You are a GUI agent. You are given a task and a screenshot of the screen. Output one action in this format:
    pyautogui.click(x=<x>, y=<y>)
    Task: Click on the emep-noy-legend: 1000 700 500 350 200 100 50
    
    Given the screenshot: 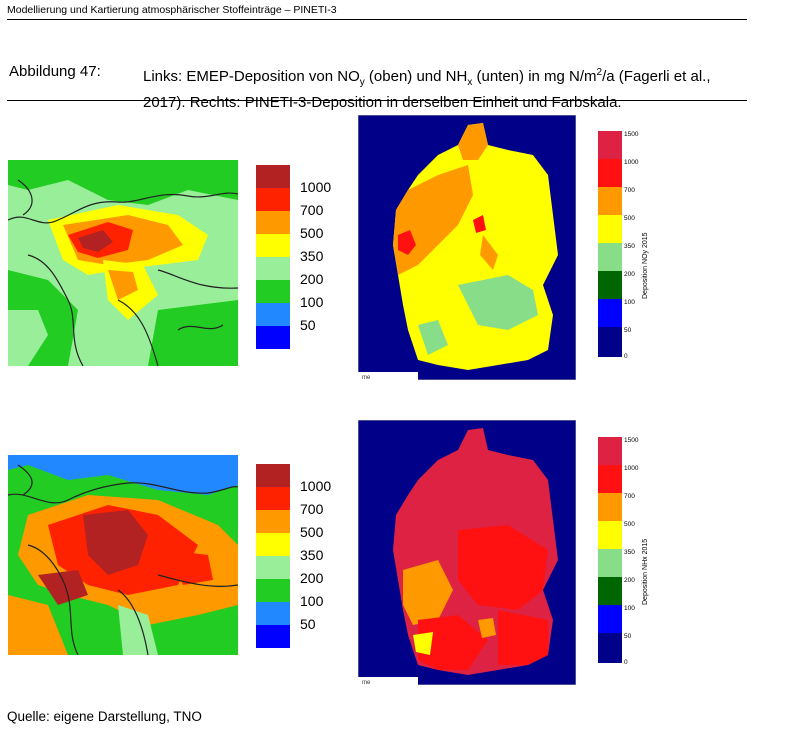 What is the action you would take?
    pyautogui.click(x=296, y=260)
    